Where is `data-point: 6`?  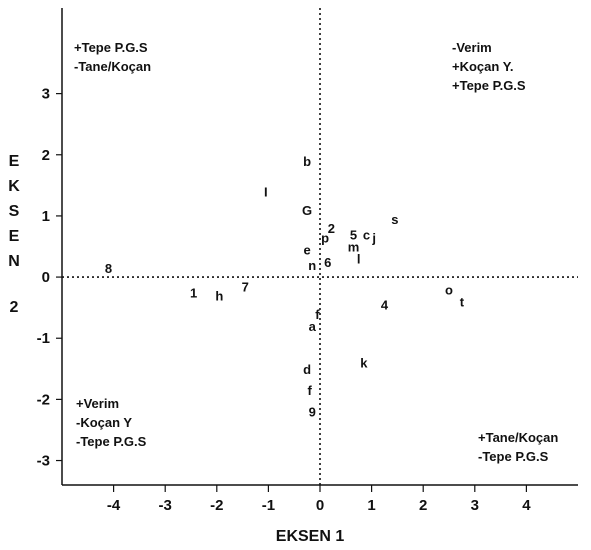
data-point: 6 is located at coordinates (327, 262).